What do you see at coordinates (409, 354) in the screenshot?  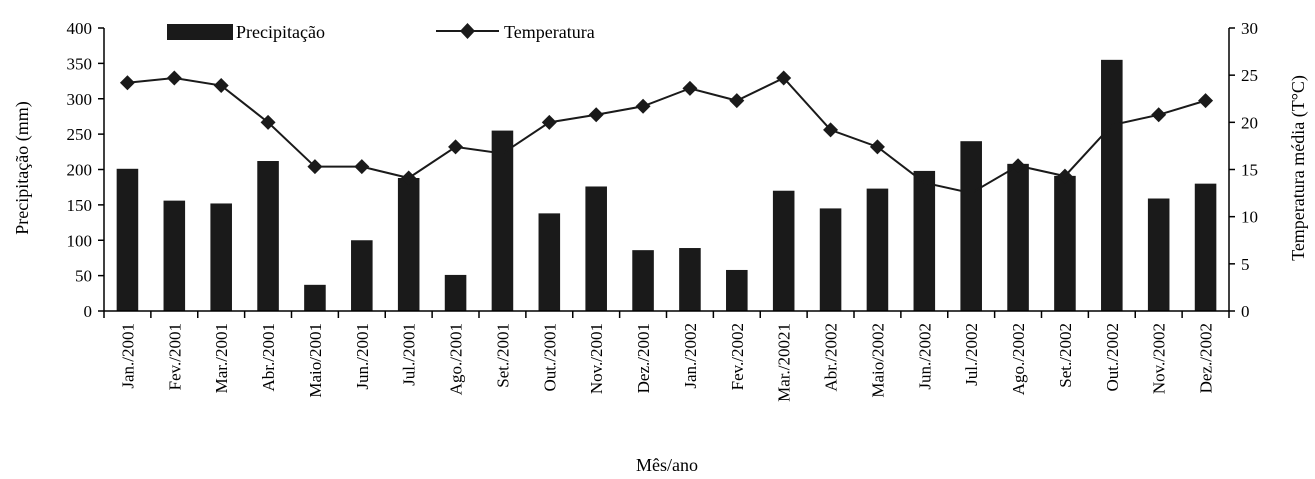 I see `x-tick-label-6: Jul./2001` at bounding box center [409, 354].